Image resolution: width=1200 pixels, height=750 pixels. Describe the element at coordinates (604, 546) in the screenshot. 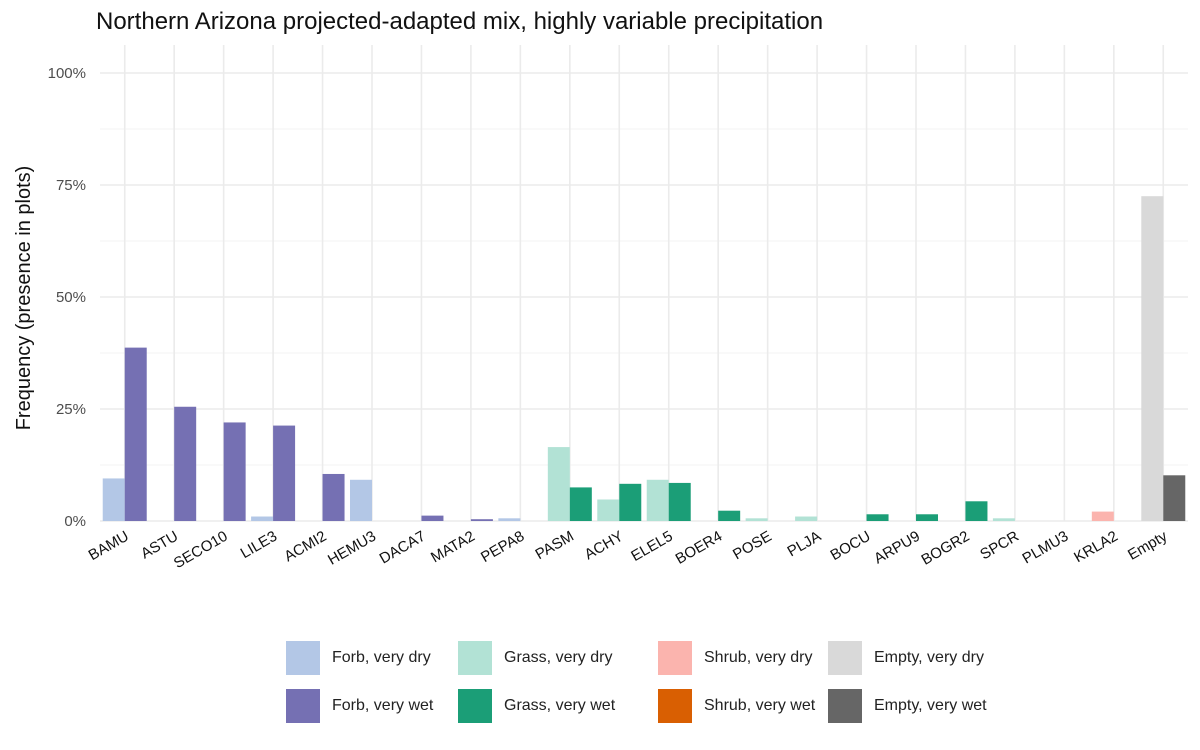

I see `x-tick-label: ACHY` at that location.